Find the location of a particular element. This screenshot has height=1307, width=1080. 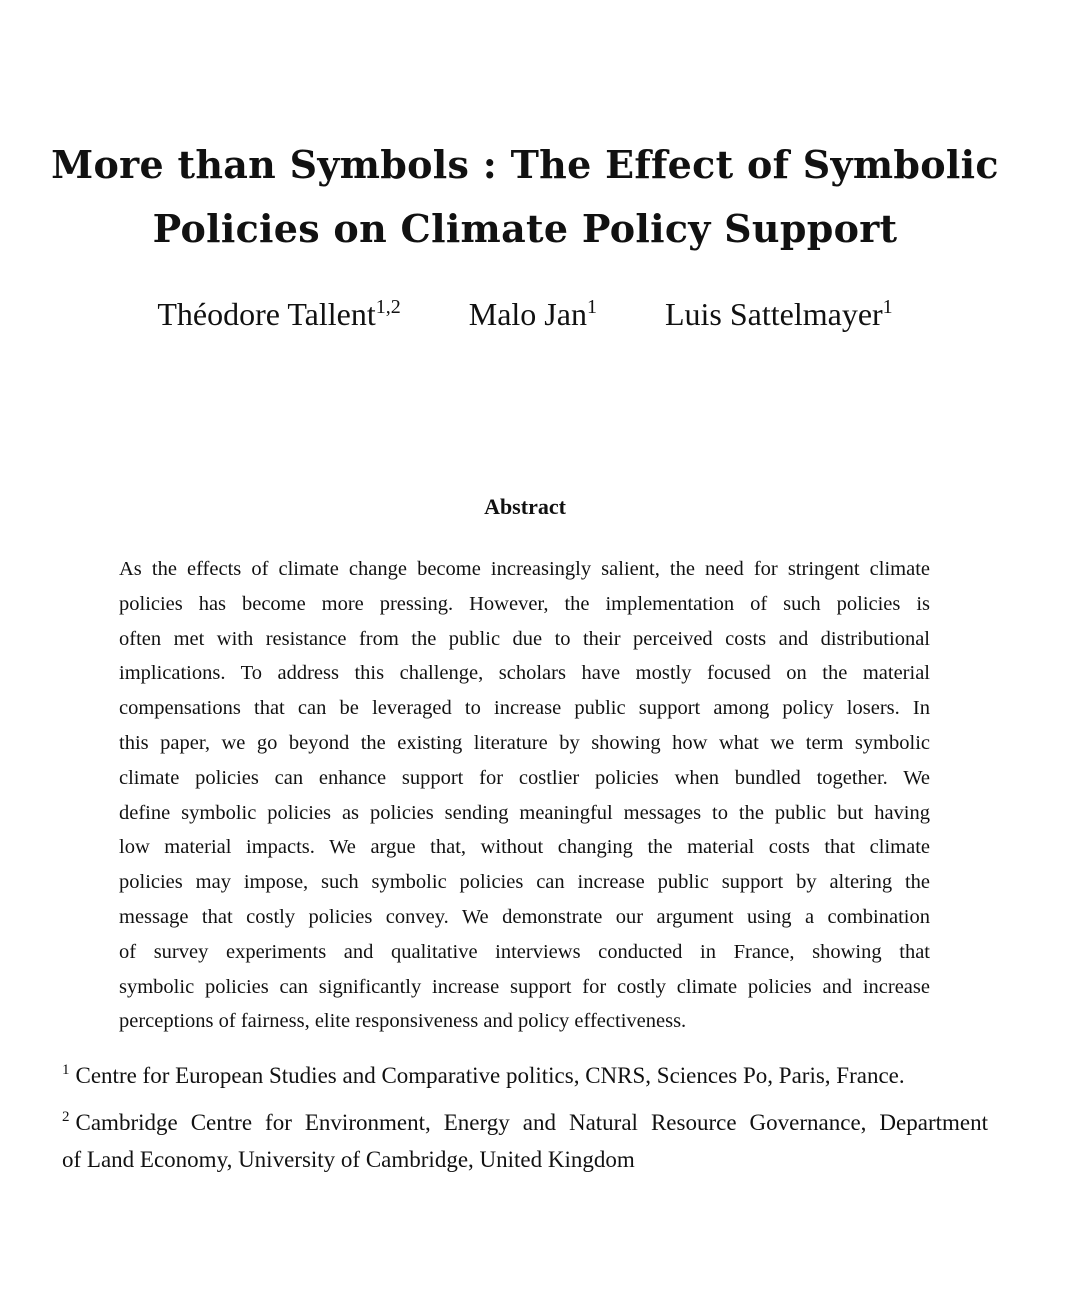

footnote-mark: 2 is located at coordinates (66, 1117).